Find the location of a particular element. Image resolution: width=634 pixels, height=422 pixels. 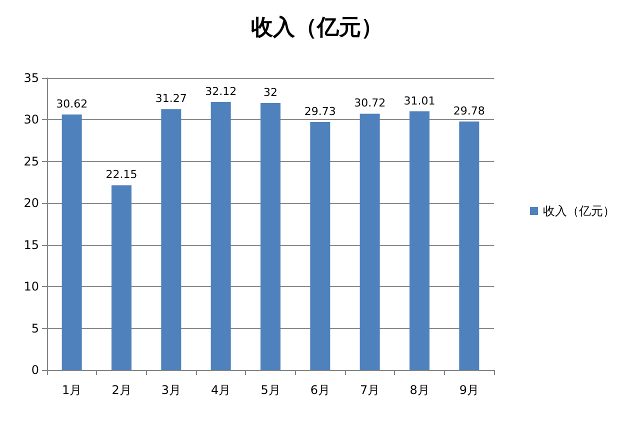

x-tick-label: 9月 is located at coordinates (469, 390).